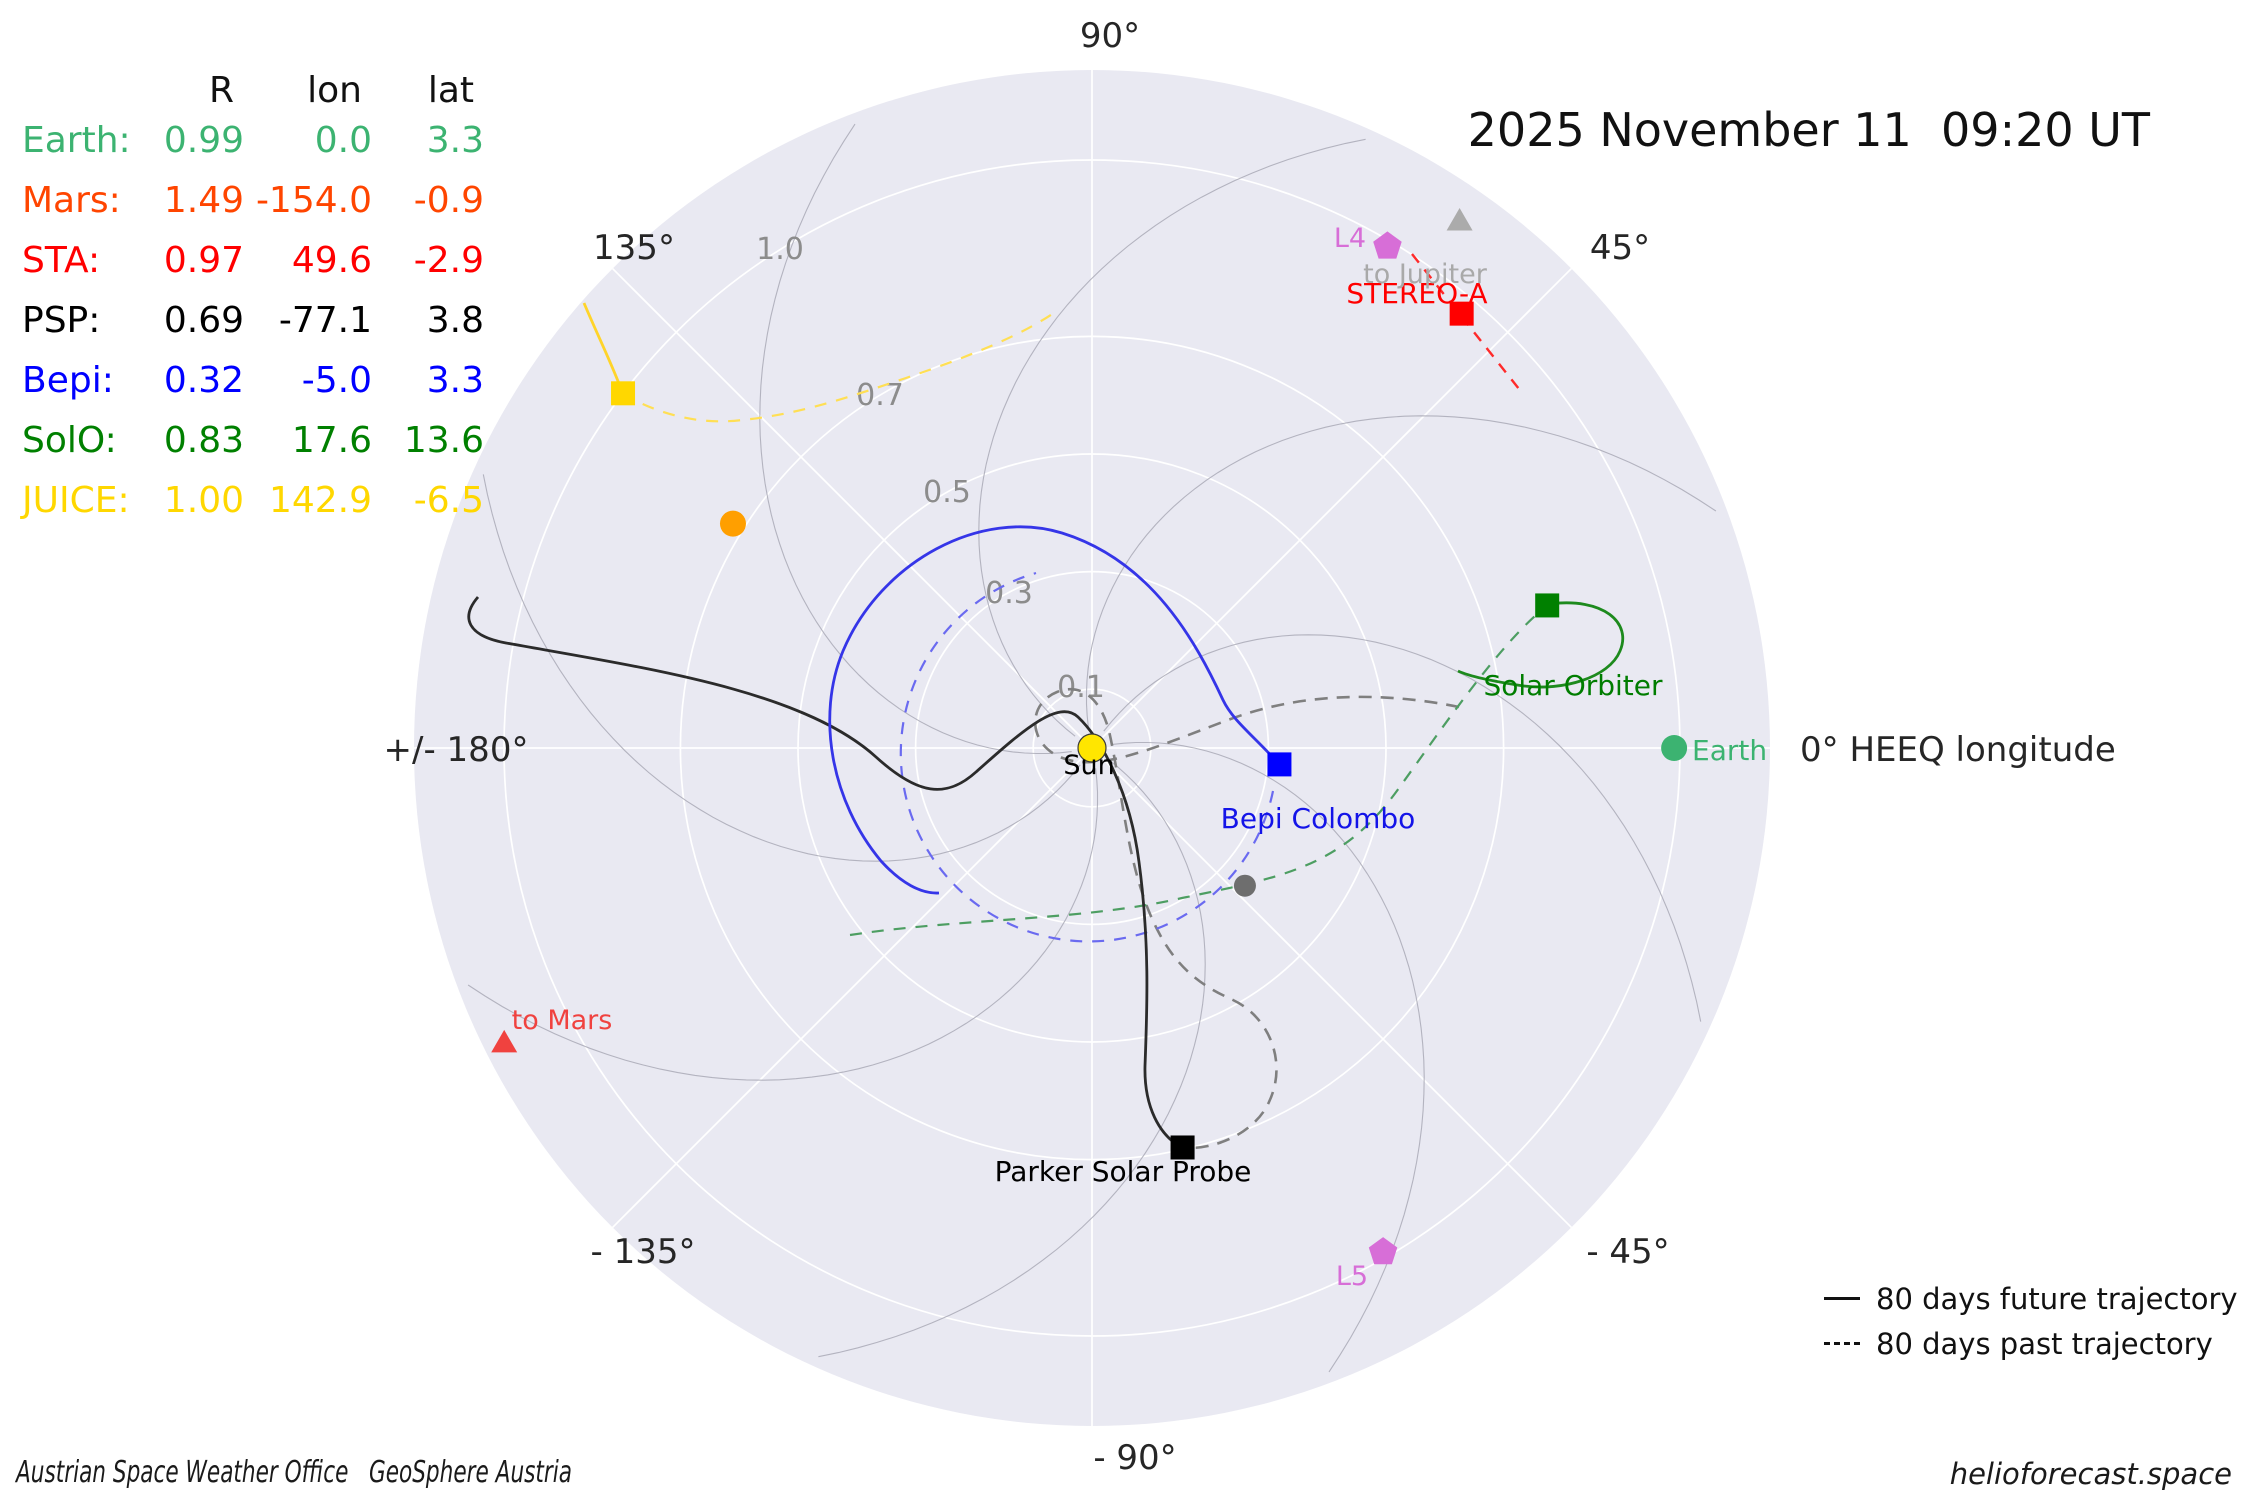 The height and width of the screenshot is (1504, 2250). I want to click on legend-future-label: 80 days future trajectory, so click(2057, 1298).